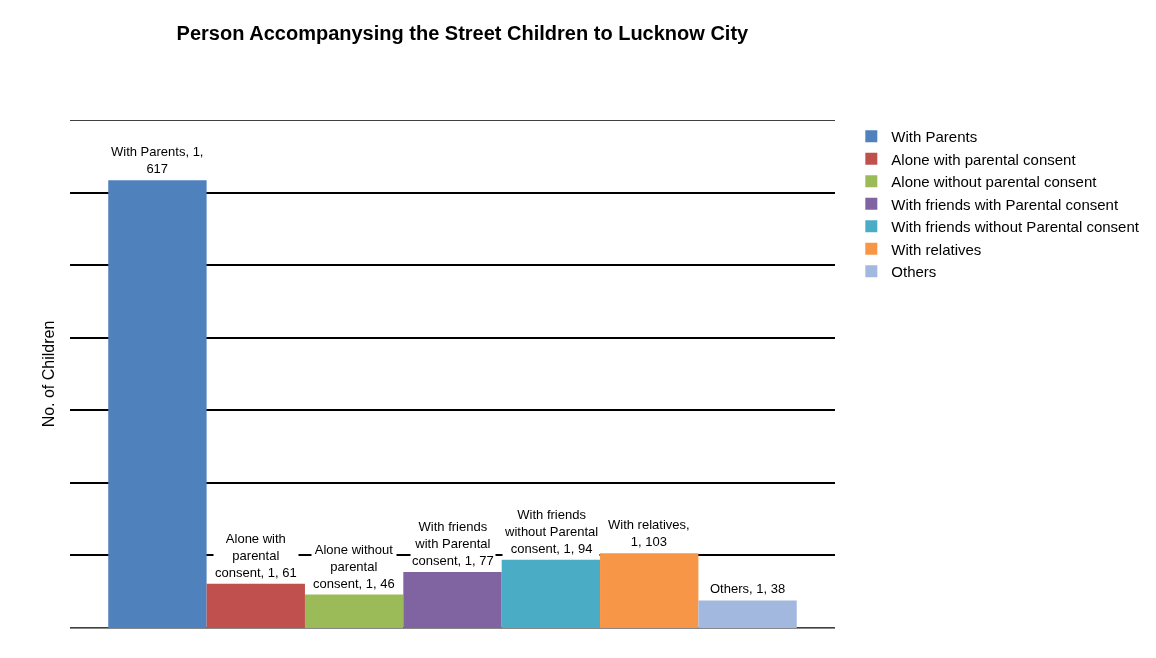 The image size is (1156, 658). Describe the element at coordinates (1015, 227) in the screenshot. I see `legend-label: With friends without Parental consent` at that location.